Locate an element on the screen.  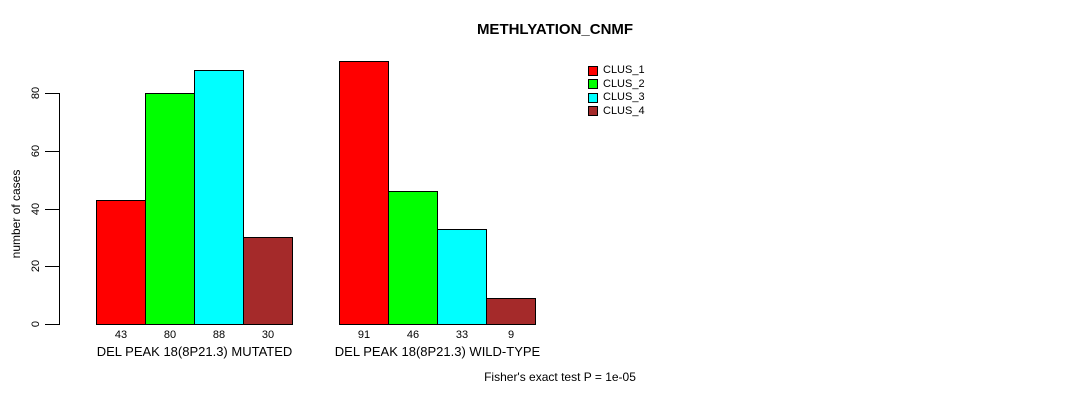
legend-item: CLUS_4 is located at coordinates (616, 112).